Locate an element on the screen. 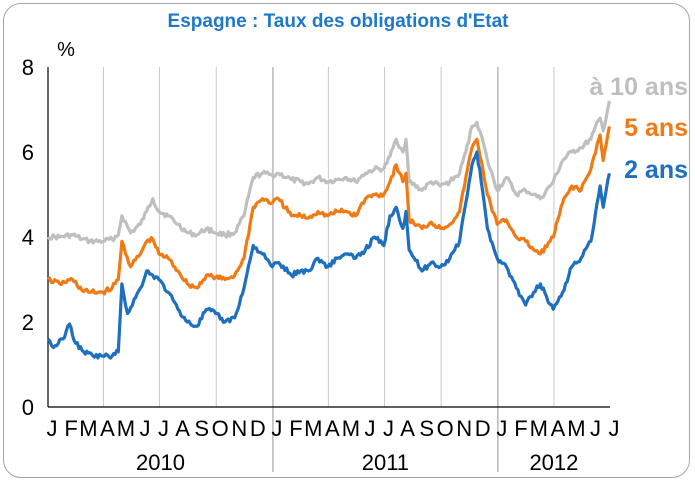  x-year-label: 2010 is located at coordinates (160, 462).